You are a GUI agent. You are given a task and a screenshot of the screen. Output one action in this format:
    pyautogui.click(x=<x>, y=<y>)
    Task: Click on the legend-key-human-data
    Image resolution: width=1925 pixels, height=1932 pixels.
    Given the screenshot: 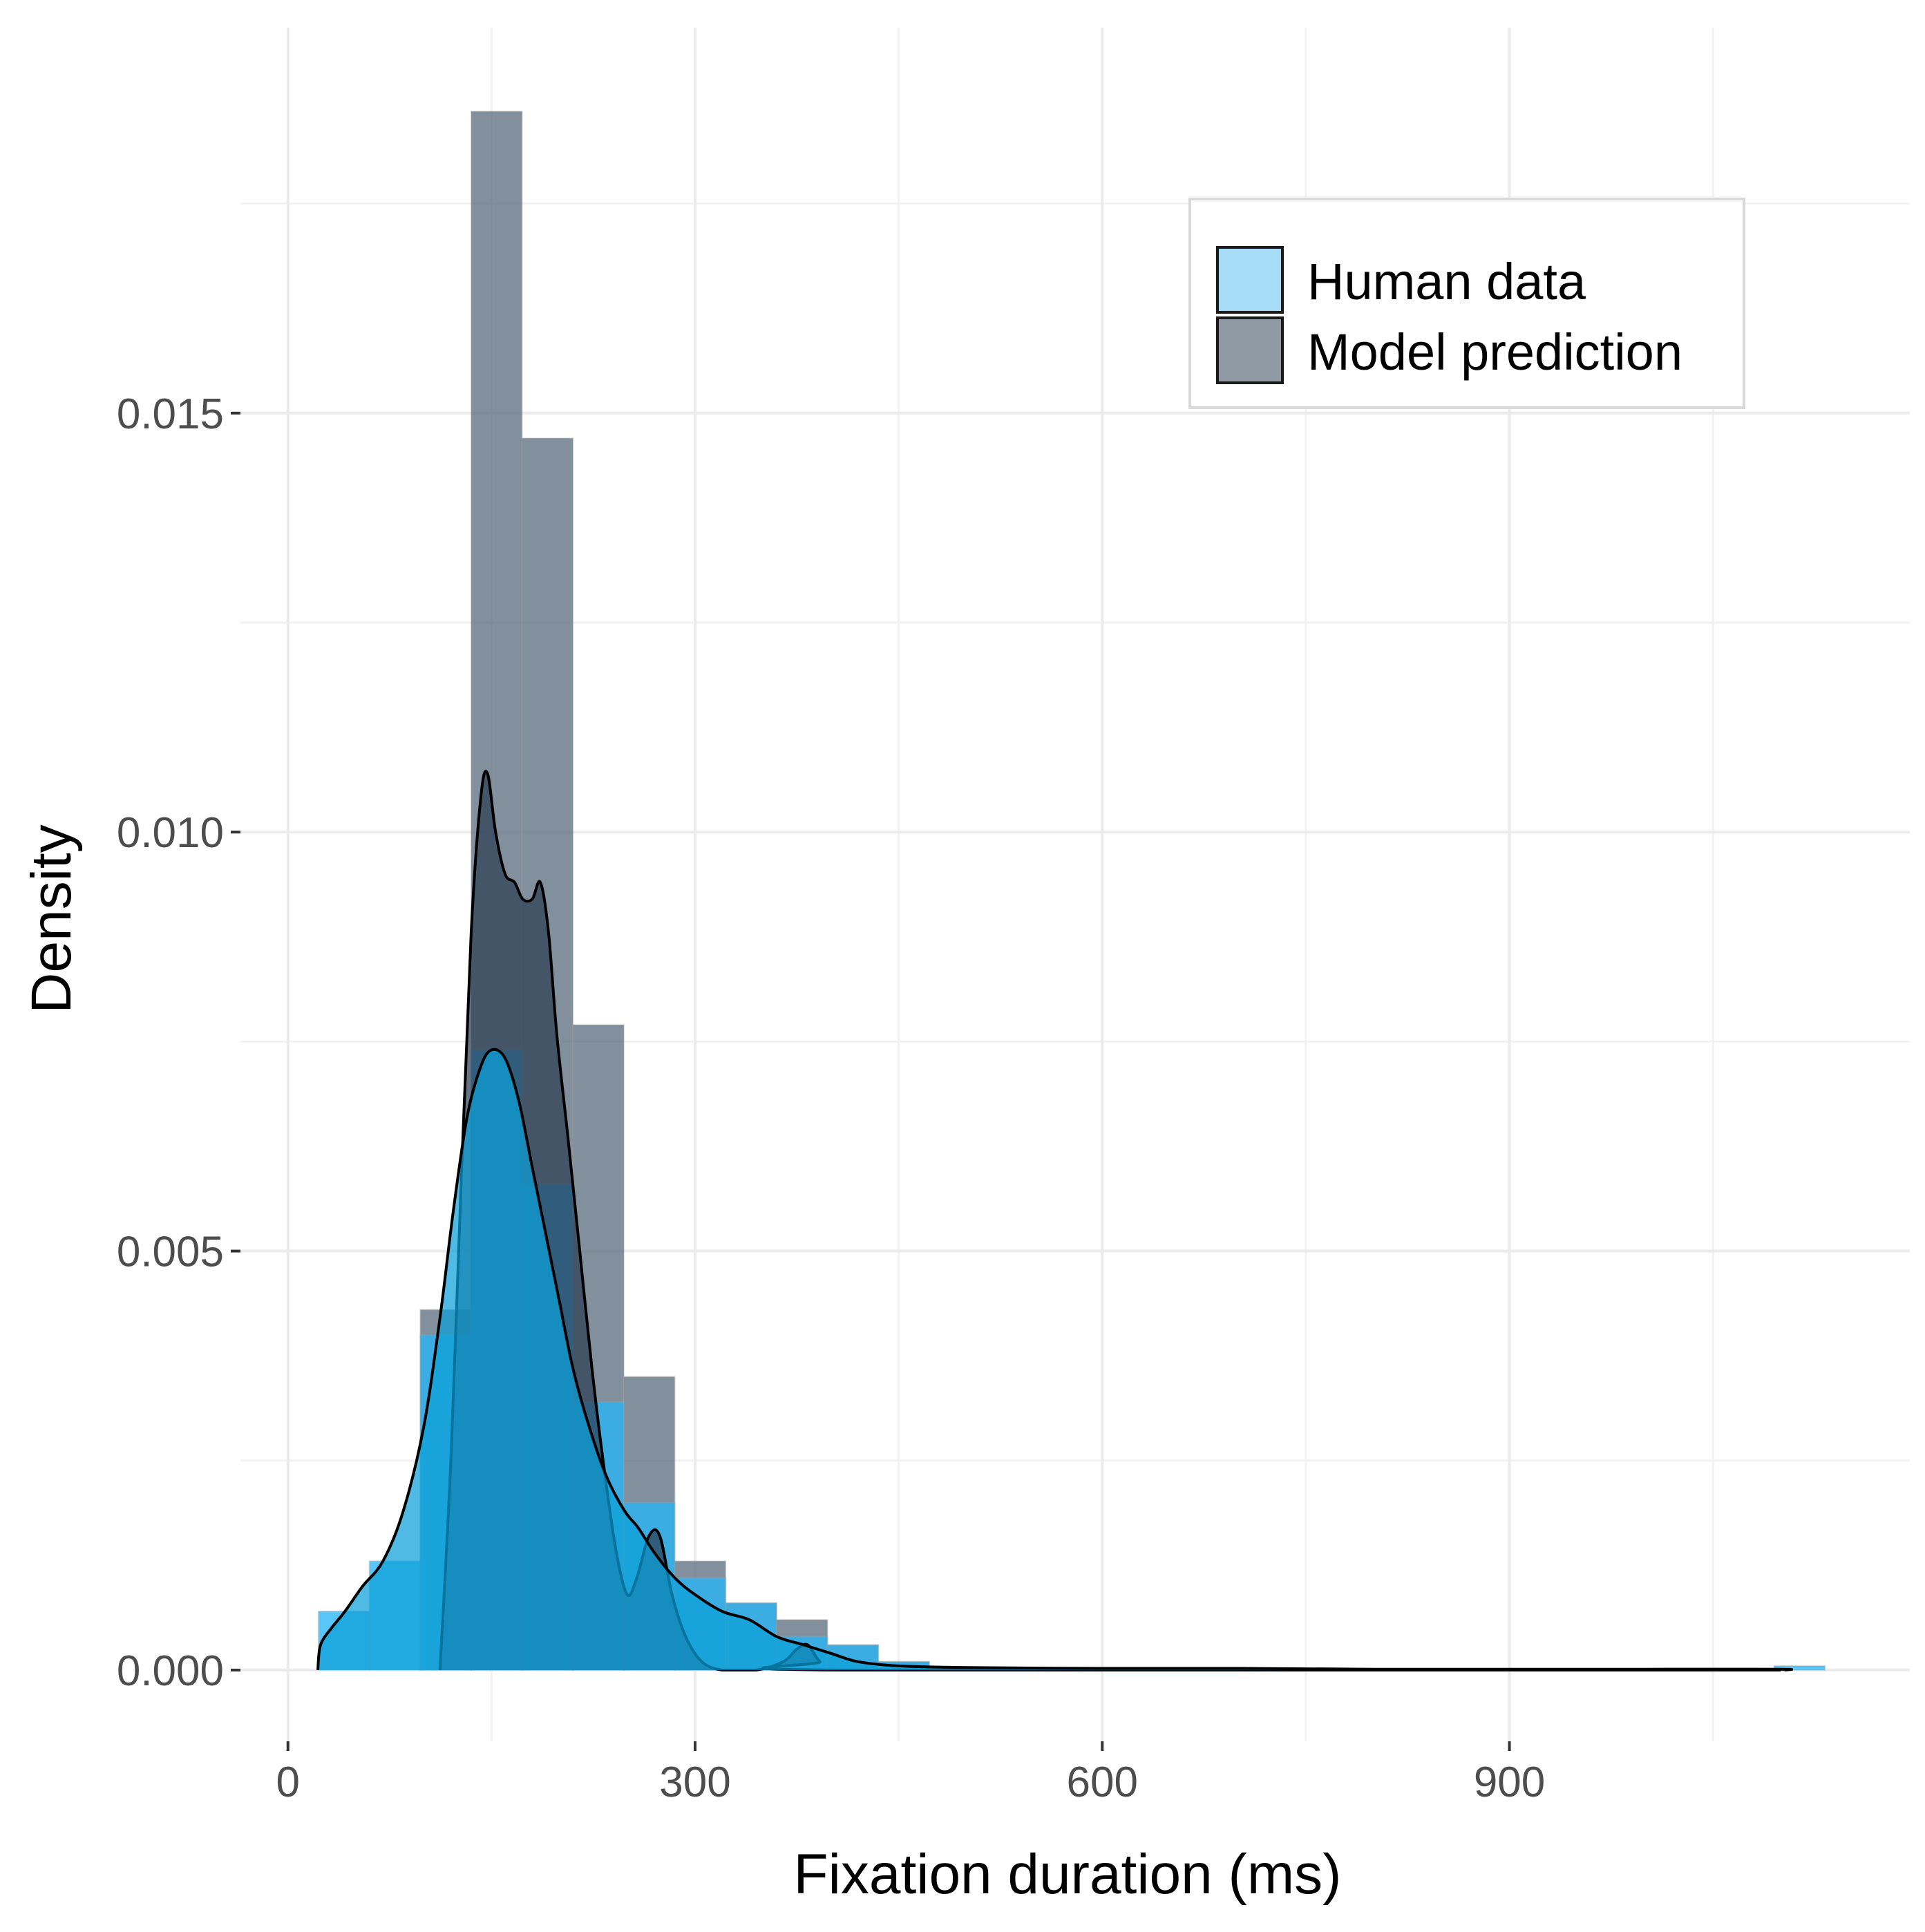 What is the action you would take?
    pyautogui.click(x=1250, y=280)
    